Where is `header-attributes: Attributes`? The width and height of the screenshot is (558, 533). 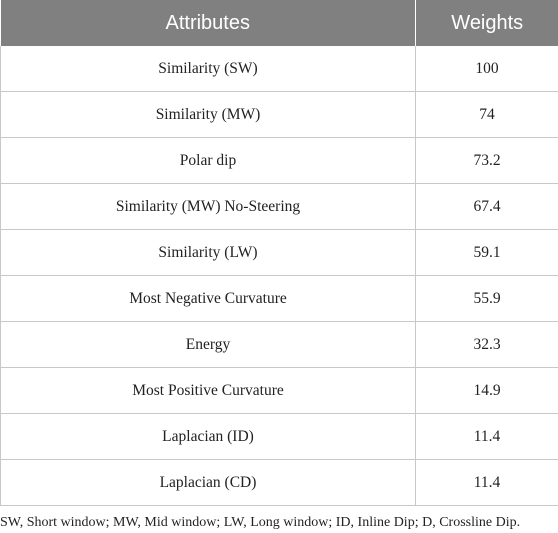
header-attributes: Attributes is located at coordinates (208, 23).